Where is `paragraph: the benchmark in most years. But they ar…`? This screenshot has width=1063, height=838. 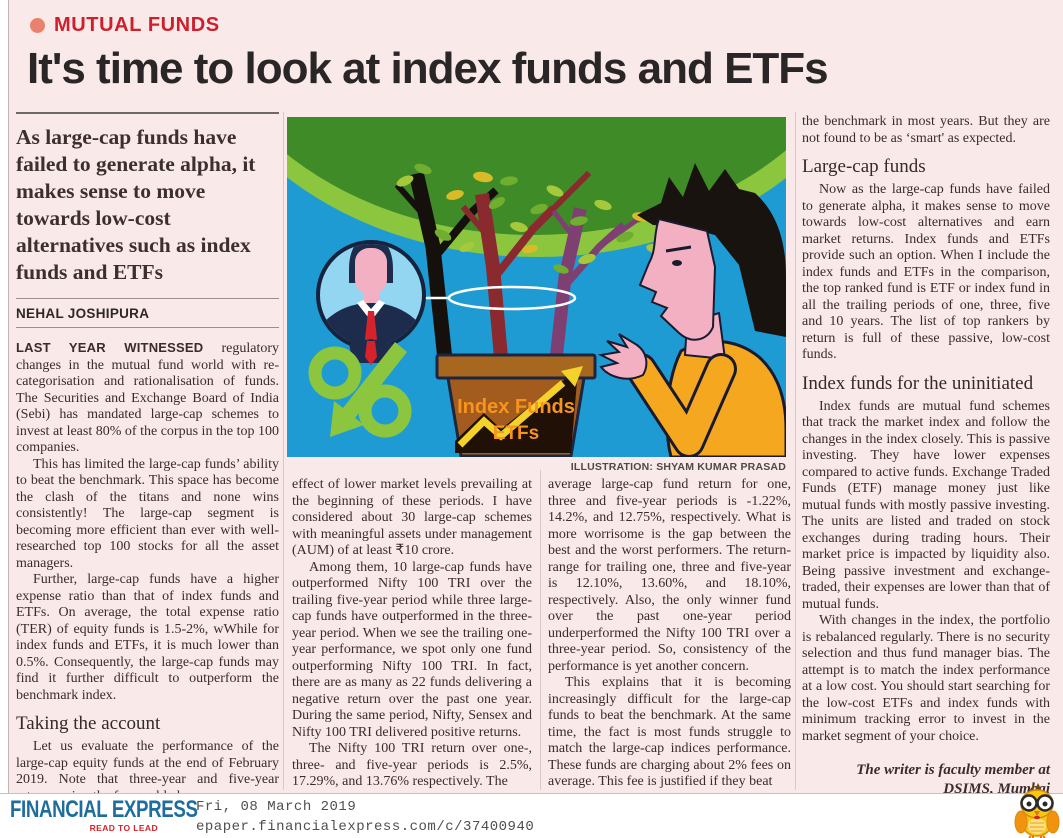
paragraph: the benchmark in most years. But they ar… is located at coordinates (926, 130).